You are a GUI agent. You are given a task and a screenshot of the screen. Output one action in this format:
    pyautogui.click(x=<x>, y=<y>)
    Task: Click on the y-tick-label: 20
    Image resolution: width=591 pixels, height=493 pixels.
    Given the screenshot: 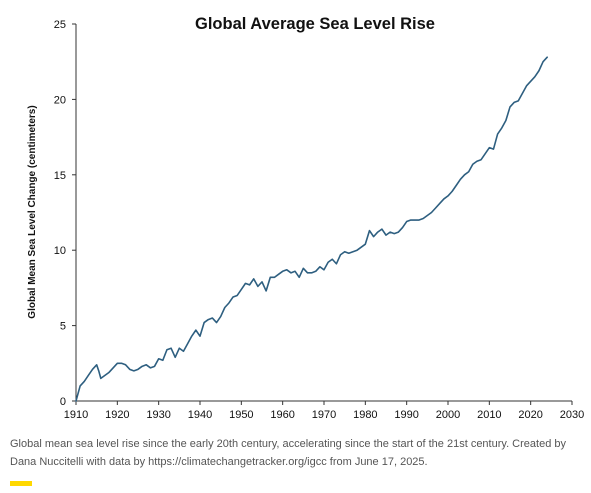 What is the action you would take?
    pyautogui.click(x=60, y=100)
    